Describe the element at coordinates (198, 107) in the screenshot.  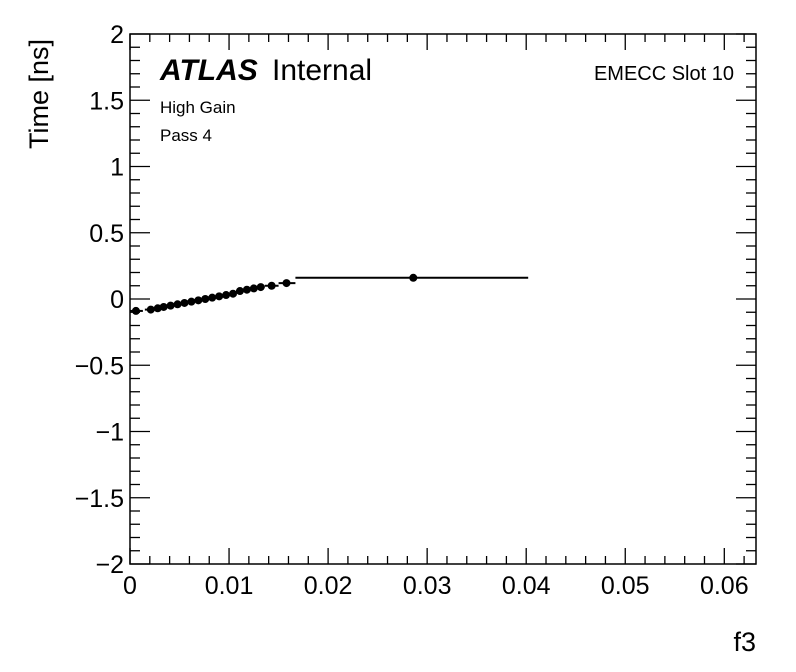
I see `gain-label: High Gain` at that location.